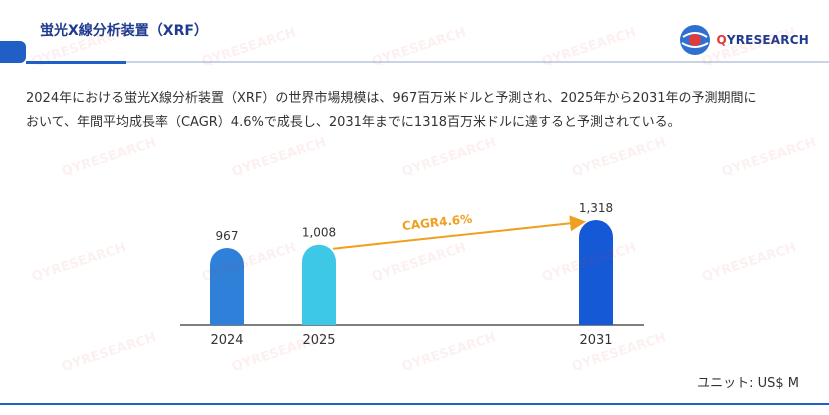 Image resolution: width=829 pixels, height=415 pixels. Describe the element at coordinates (227, 286) in the screenshot. I see `bar-2024` at that location.